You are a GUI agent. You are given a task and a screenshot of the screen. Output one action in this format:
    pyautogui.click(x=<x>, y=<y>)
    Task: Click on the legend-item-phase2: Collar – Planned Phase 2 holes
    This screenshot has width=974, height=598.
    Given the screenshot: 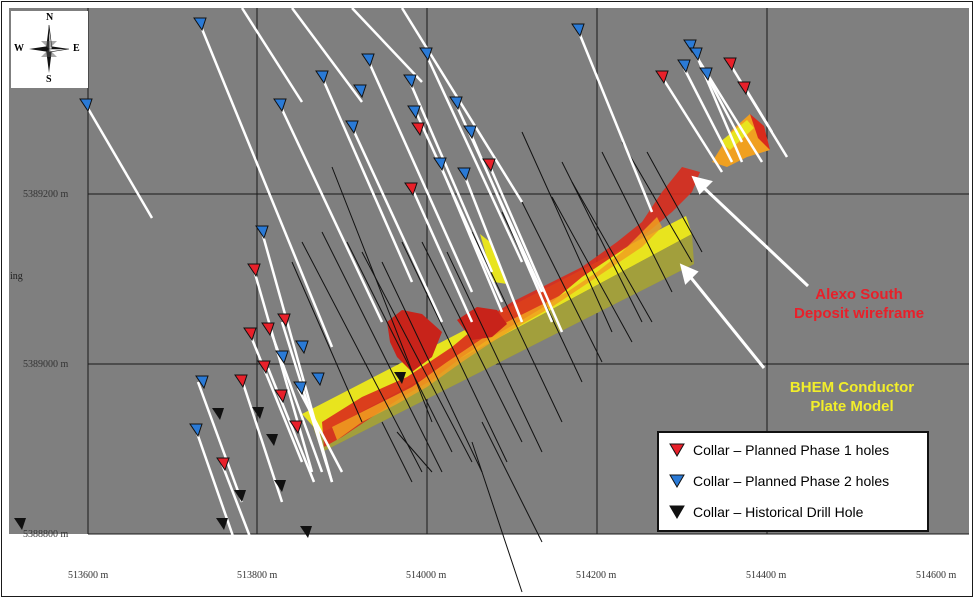 What is the action you would take?
    pyautogui.click(x=779, y=481)
    